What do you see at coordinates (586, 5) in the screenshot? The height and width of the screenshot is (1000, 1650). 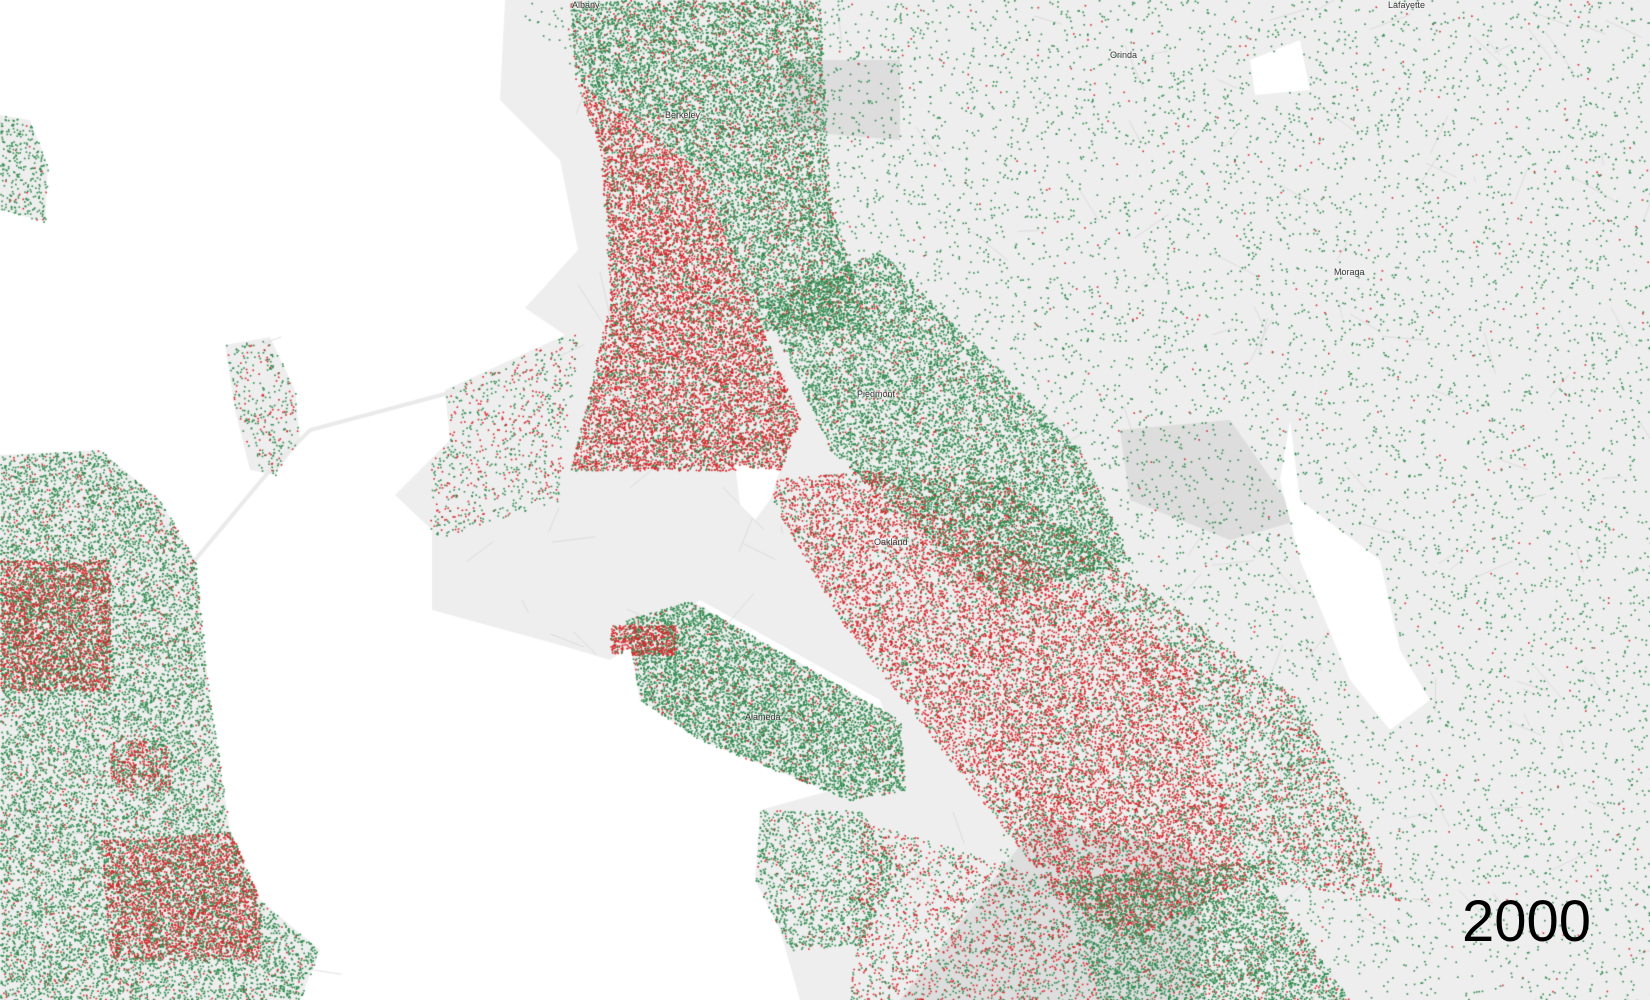 I see `place-label-albany: Albany` at bounding box center [586, 5].